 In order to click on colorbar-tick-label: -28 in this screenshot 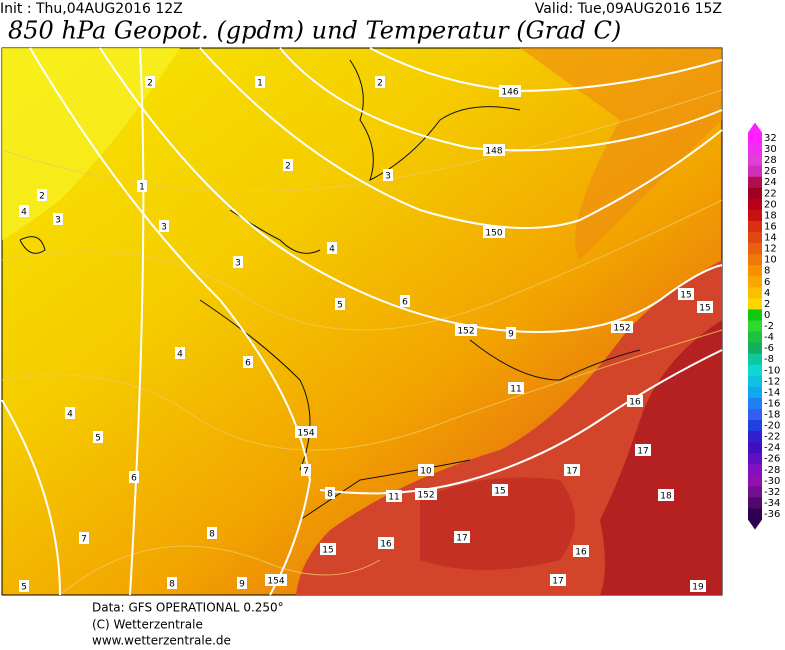, I will do `click(772, 470)`.